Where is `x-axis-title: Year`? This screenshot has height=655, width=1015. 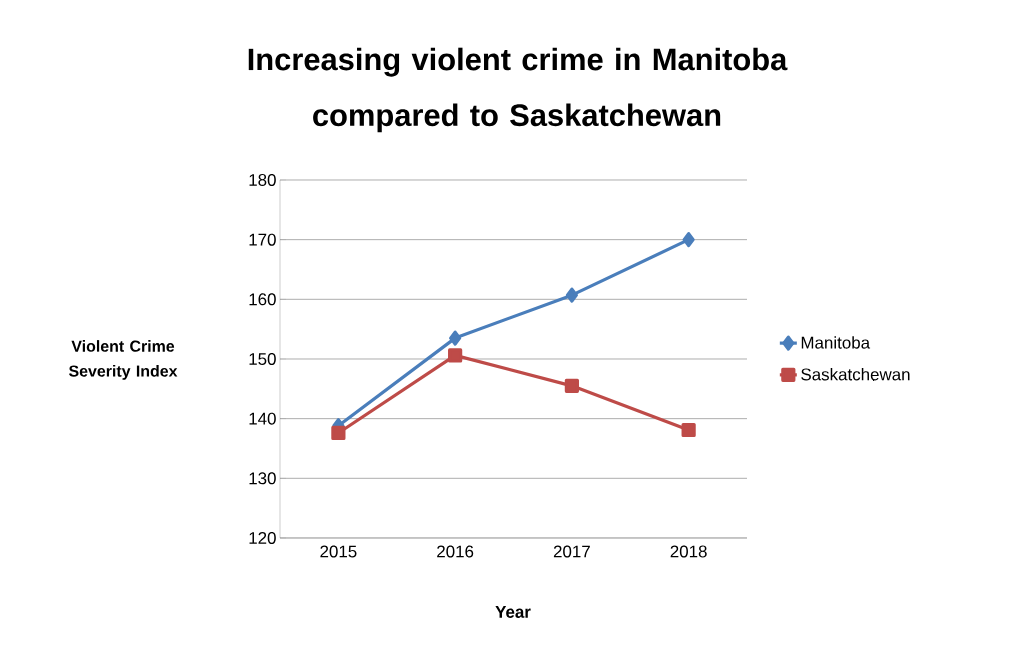
x-axis-title: Year is located at coordinates (513, 612).